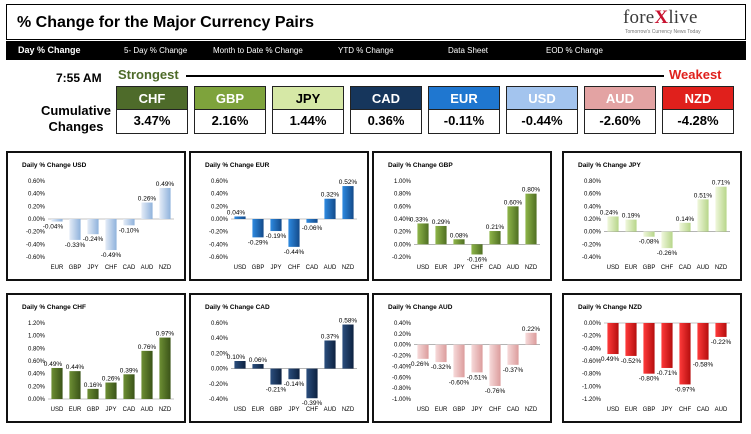 This screenshot has width=751, height=434. Describe the element at coordinates (258, 360) in the screenshot. I see `data-label: 0.06%` at that location.